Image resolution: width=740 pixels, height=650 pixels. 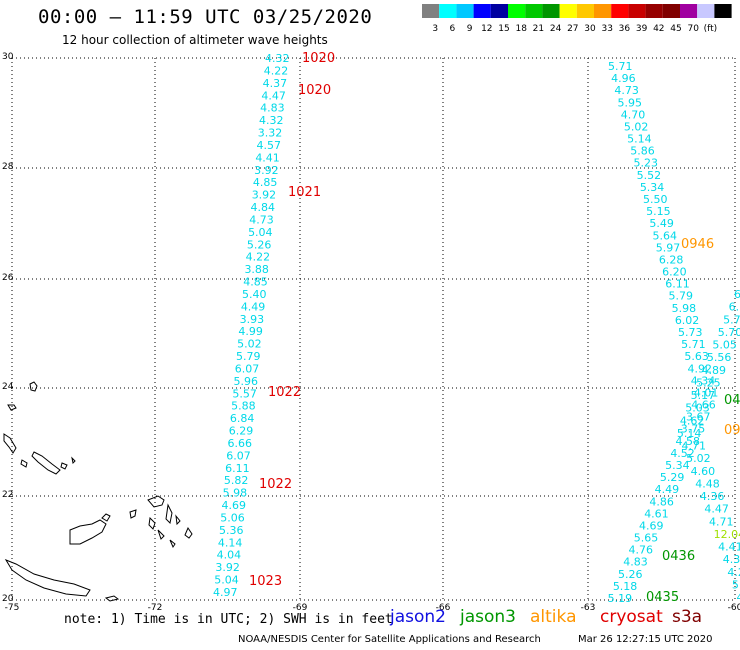 I want to click on swh-value: 4.84, so click(x=262, y=207).